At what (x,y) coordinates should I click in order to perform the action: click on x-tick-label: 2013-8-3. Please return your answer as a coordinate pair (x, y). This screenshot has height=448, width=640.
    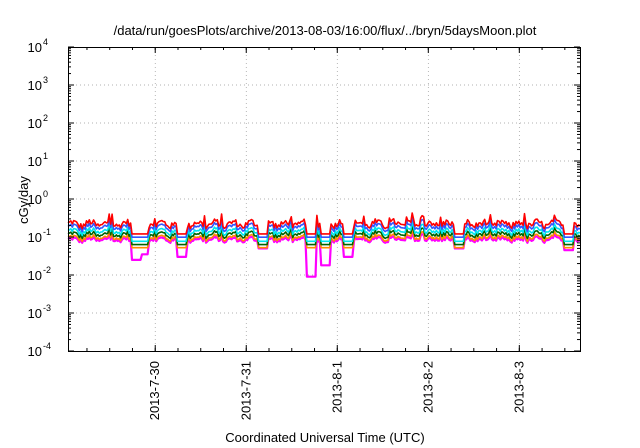
    Looking at the image, I should click on (518, 387).